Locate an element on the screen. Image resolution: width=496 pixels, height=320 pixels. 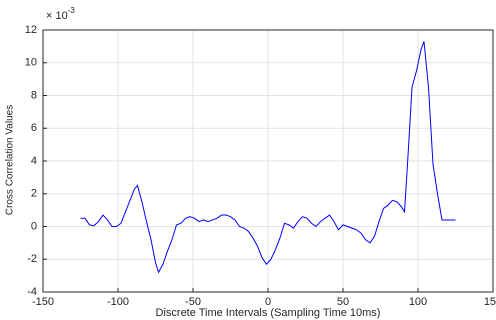
y-tick-label: 8 is located at coordinates (34, 95).